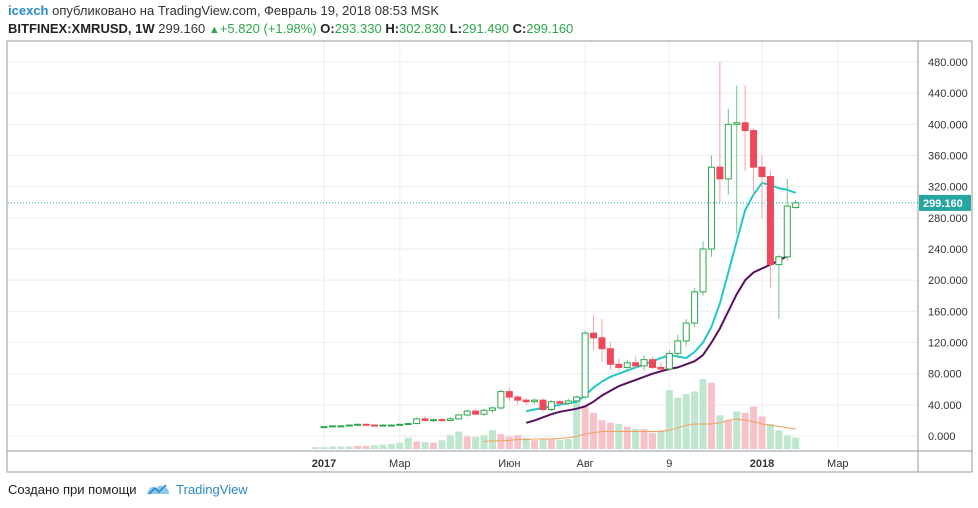 This screenshot has width=978, height=508. What do you see at coordinates (762, 464) in the screenshot?
I see `x-tick-label: 2018` at bounding box center [762, 464].